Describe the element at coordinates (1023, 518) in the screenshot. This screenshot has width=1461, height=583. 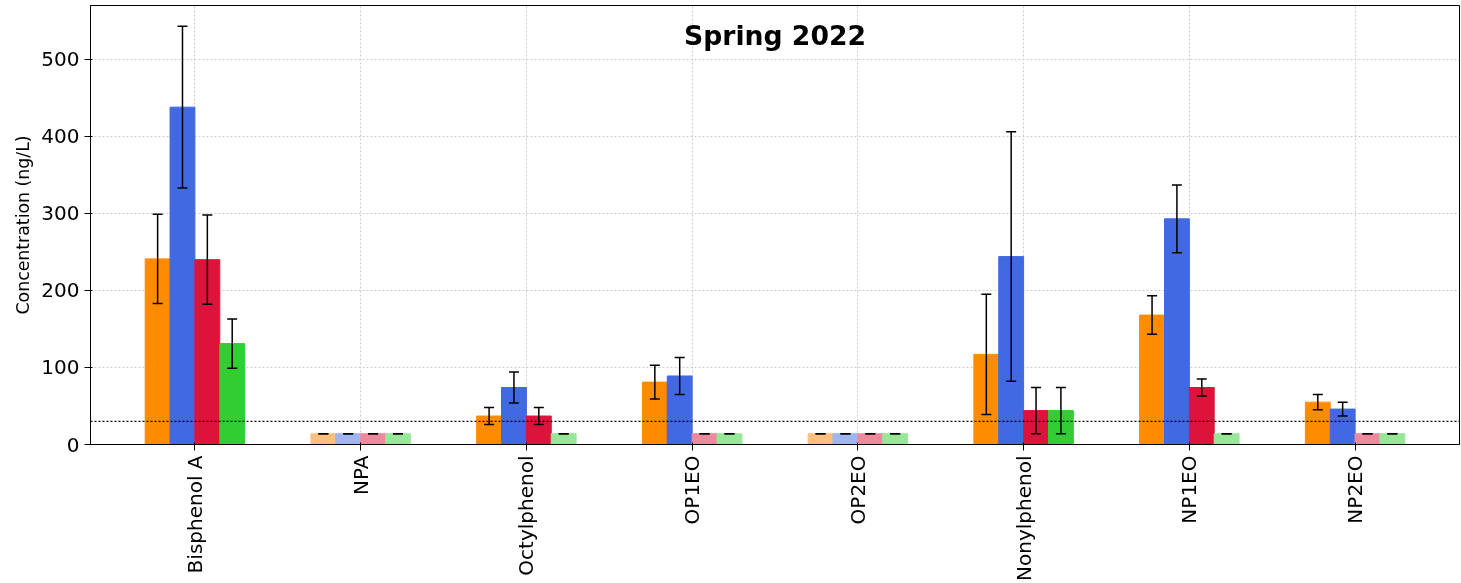
I see `x-tick-label: Nonylphenol` at that location.